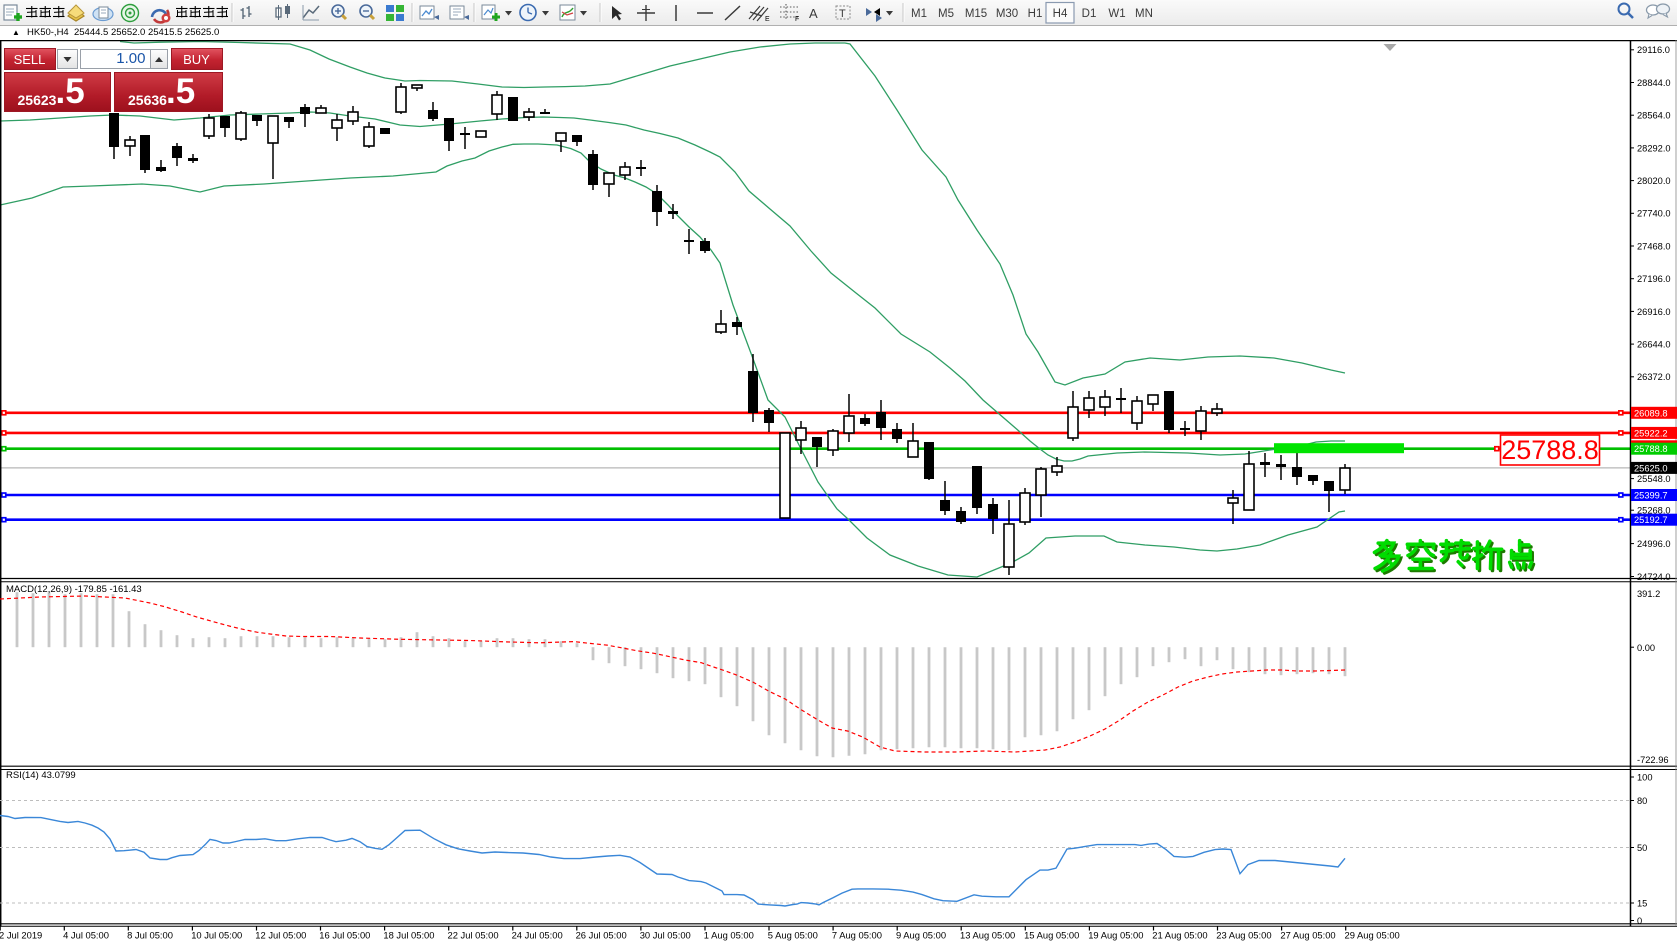 The height and width of the screenshot is (947, 1677). Describe the element at coordinates (1116, 14) in the screenshot. I see `svg-text: W1` at that location.